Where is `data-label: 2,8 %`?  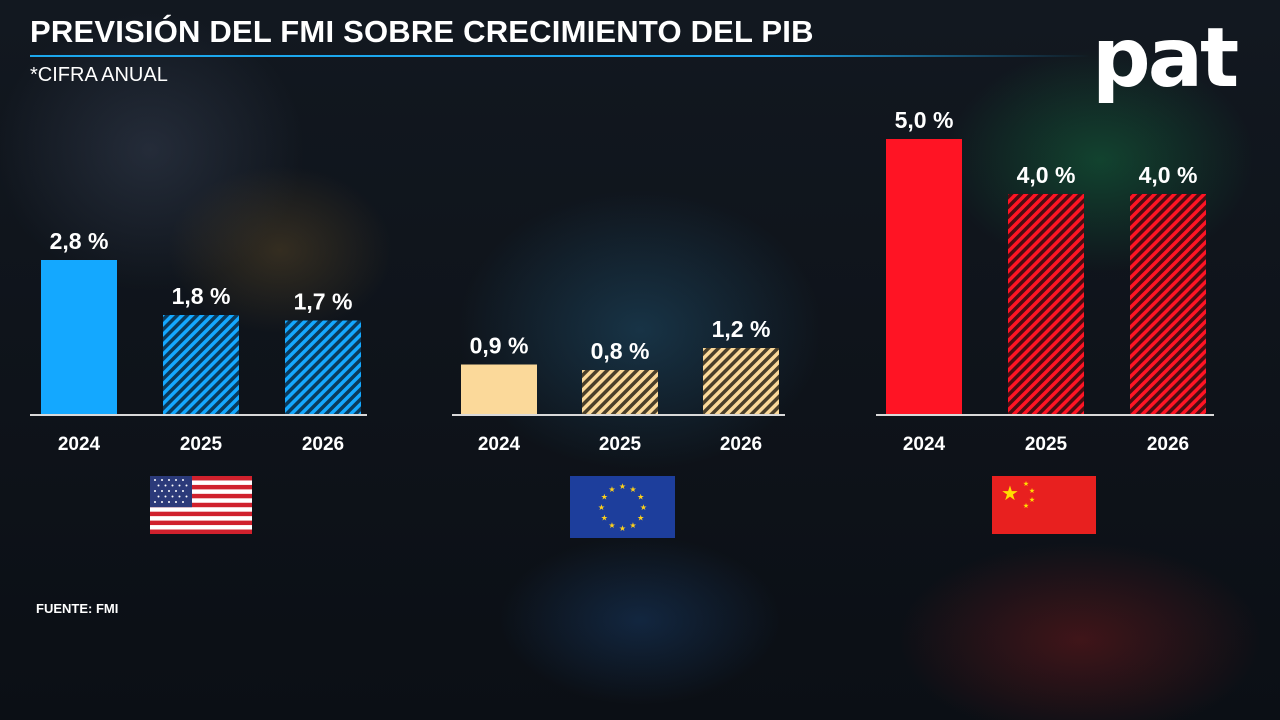 data-label: 2,8 % is located at coordinates (79, 241).